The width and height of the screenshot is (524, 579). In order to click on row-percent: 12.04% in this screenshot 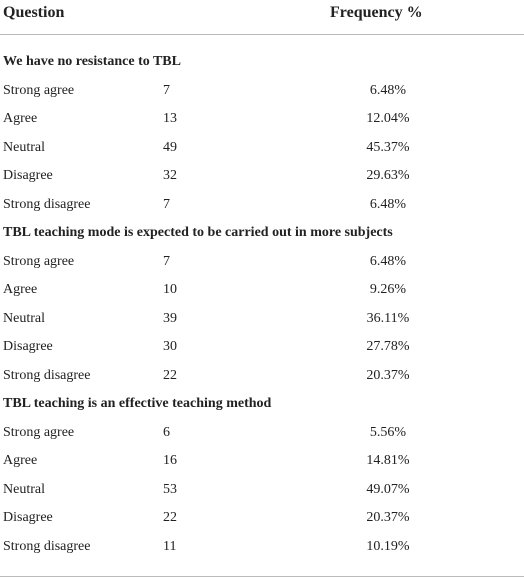, I will do `click(388, 118)`.